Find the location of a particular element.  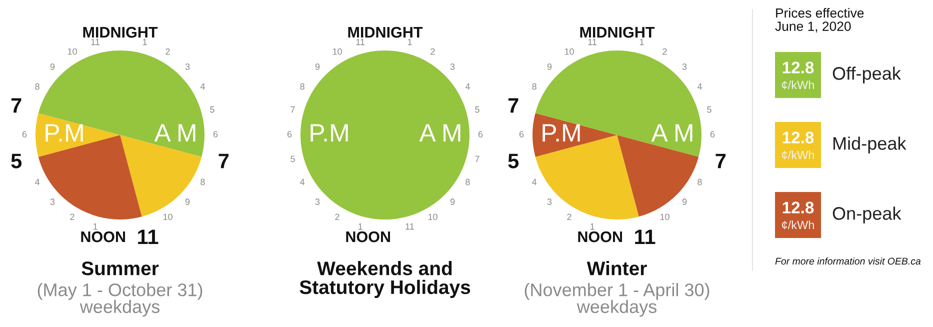

text: Weekends and Statutory Holidays is located at coordinates (385, 279).